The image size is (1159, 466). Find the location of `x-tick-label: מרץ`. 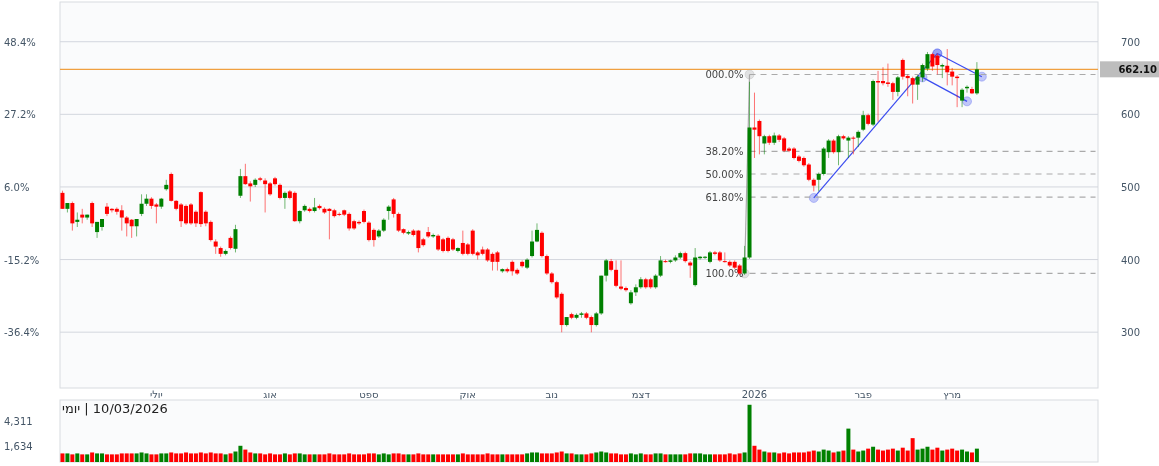

x-tick-label: מרץ is located at coordinates (952, 394).